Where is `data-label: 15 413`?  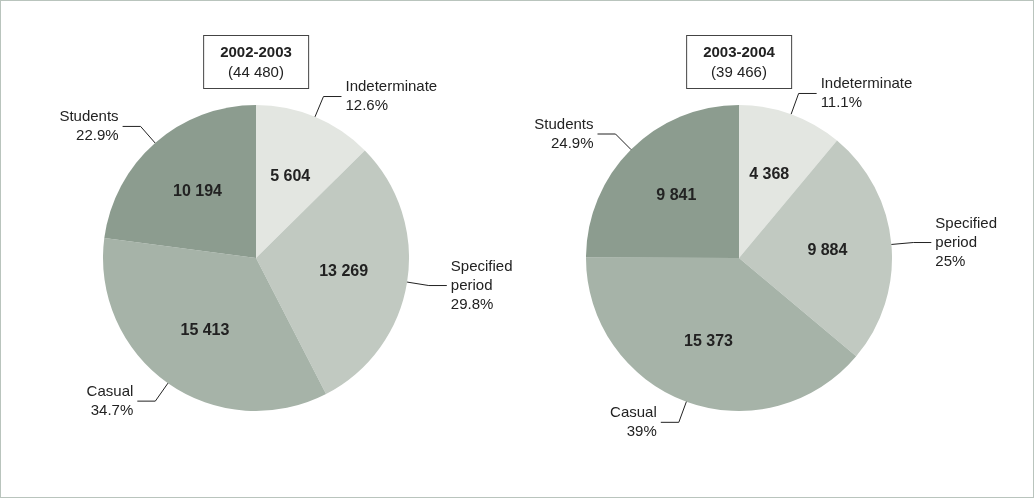 data-label: 15 413 is located at coordinates (205, 329).